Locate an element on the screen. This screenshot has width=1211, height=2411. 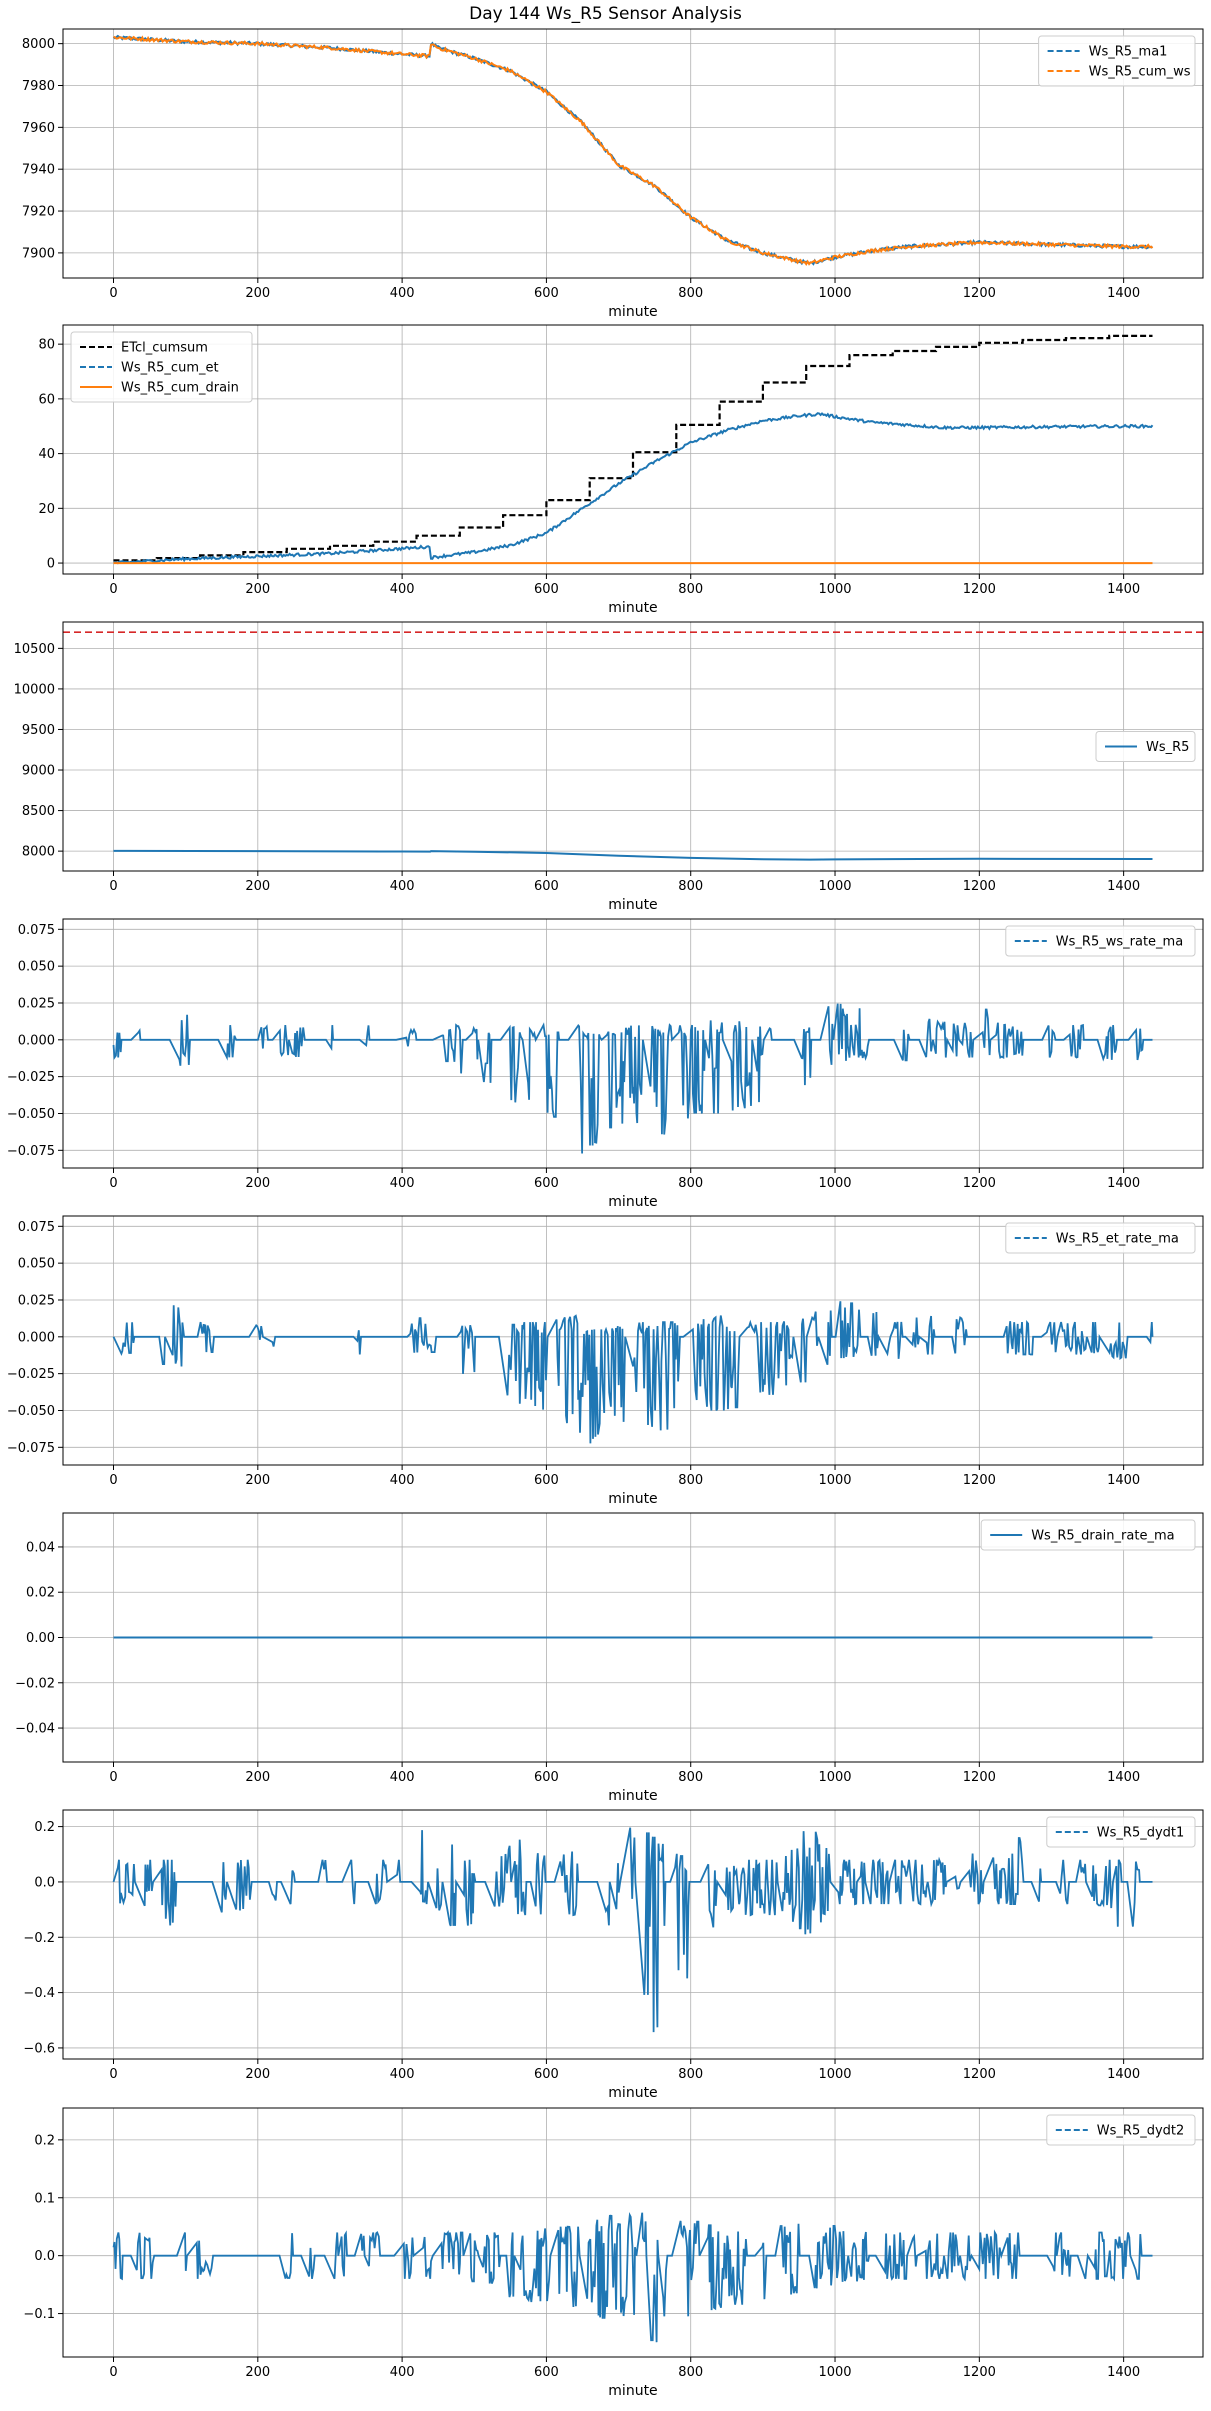
series-ws-r5-dydt2 is located at coordinates (632, 2277).